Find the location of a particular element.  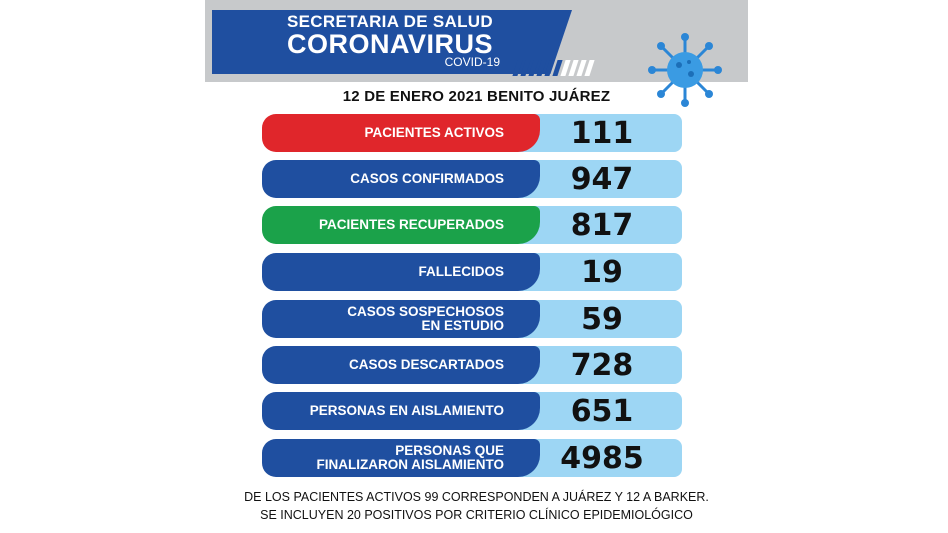

stat-label: CASOS DESCARTADOS is located at coordinates (401, 365).